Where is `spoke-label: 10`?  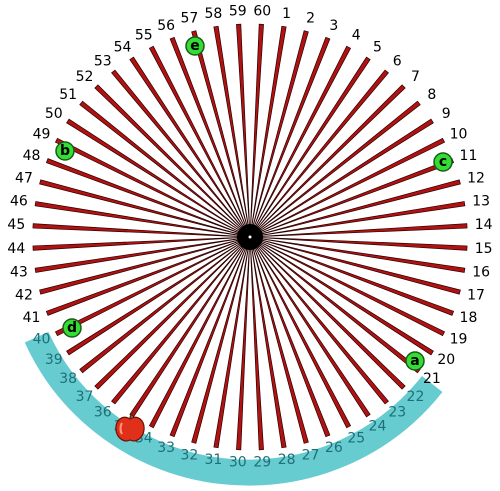 spoke-label: 10 is located at coordinates (459, 134).